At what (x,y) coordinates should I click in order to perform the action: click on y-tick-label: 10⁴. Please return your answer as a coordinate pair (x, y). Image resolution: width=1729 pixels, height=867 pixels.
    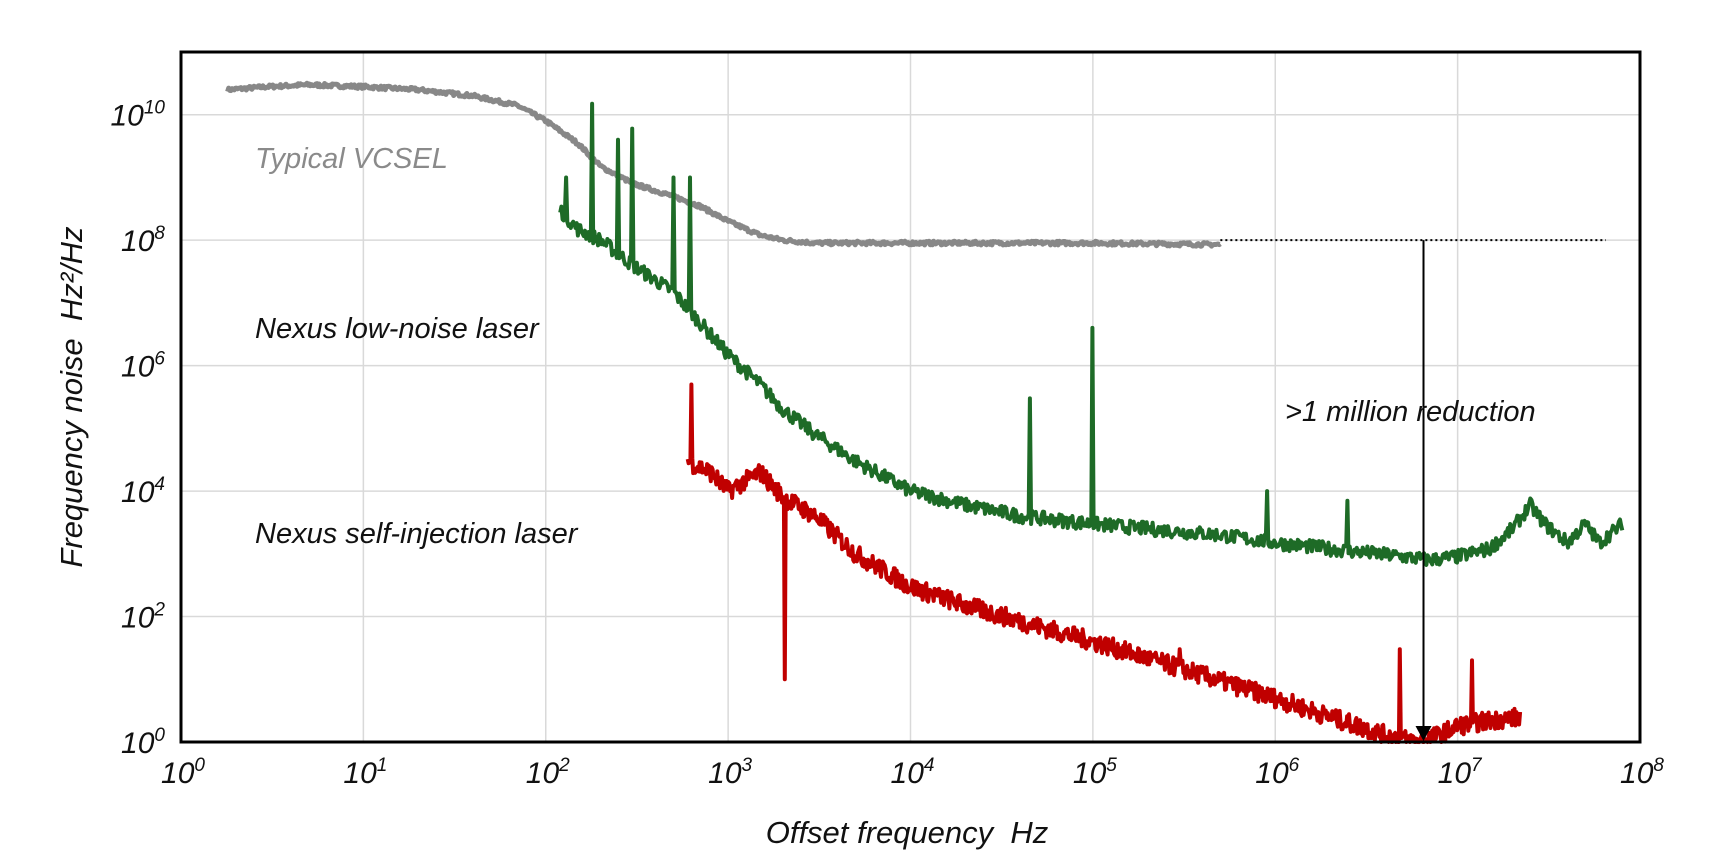
    Looking at the image, I should click on (143, 491).